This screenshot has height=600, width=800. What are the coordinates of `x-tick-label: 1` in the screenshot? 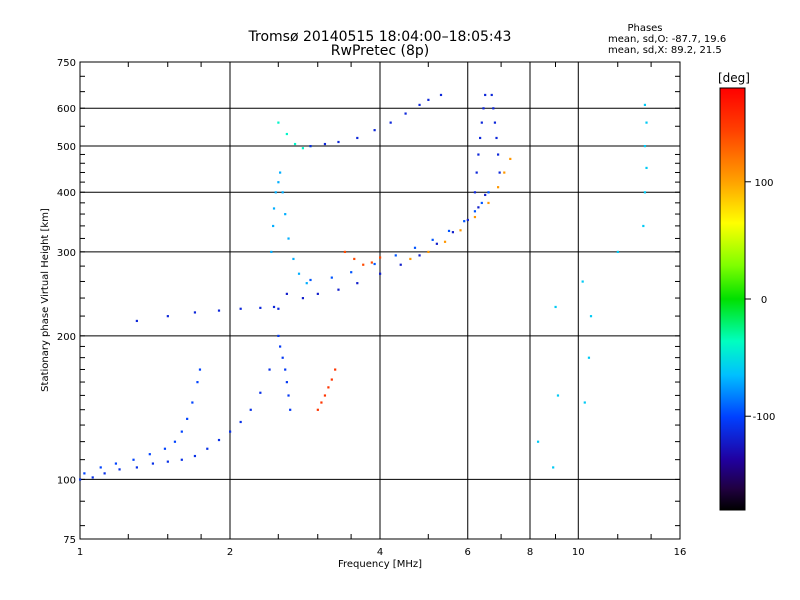 It's located at (80, 552).